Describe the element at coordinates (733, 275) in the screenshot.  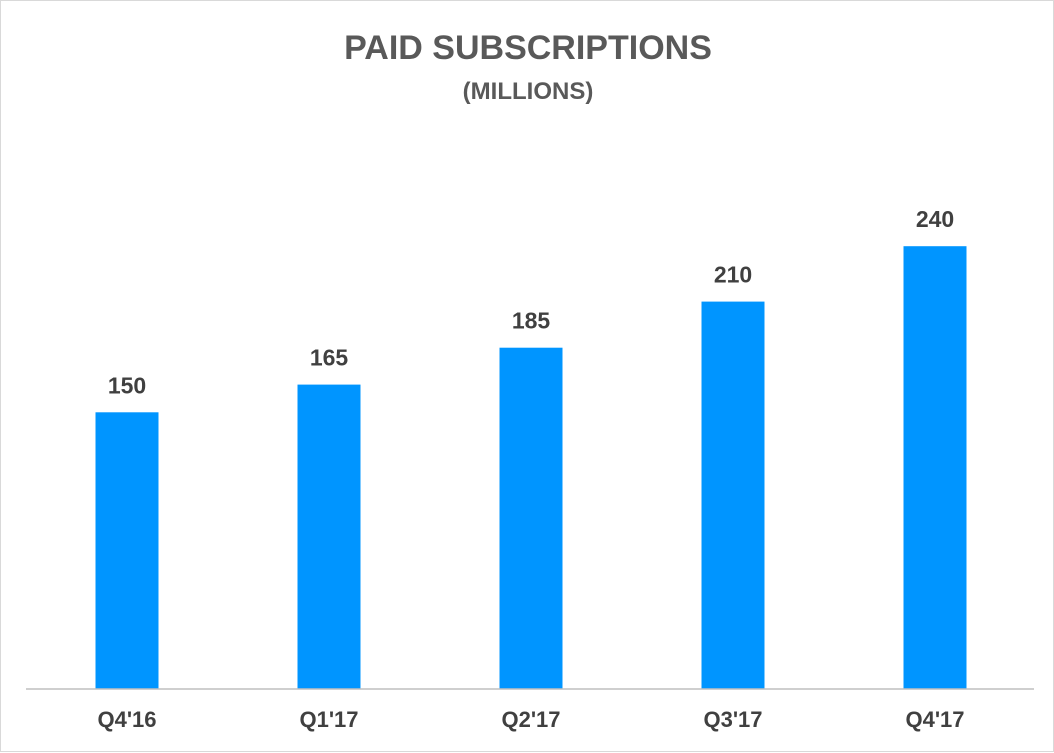
I see `data-label-3: 210` at that location.